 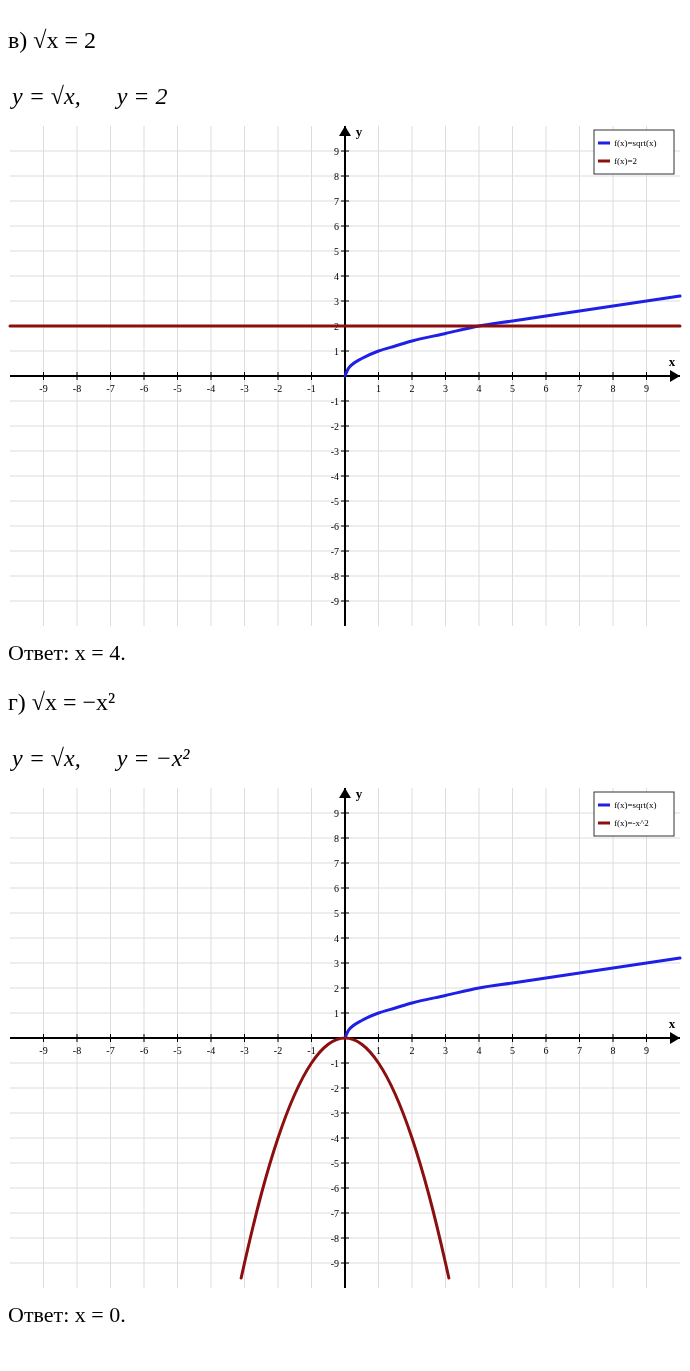 What do you see at coordinates (631, 823) in the screenshot?
I see `legend-label: f(x)=-x^2` at bounding box center [631, 823].